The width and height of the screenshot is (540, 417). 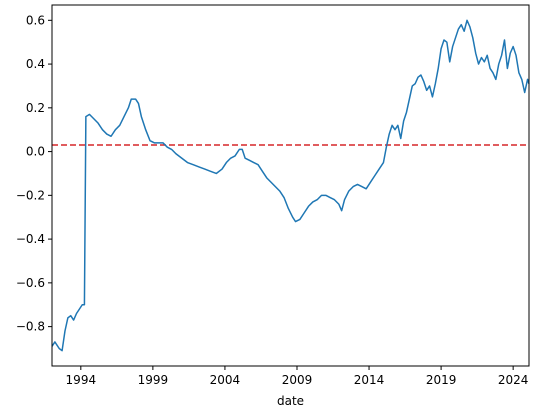 What do you see at coordinates (441, 380) in the screenshot?
I see `x-tick-label: 2019` at bounding box center [441, 380].